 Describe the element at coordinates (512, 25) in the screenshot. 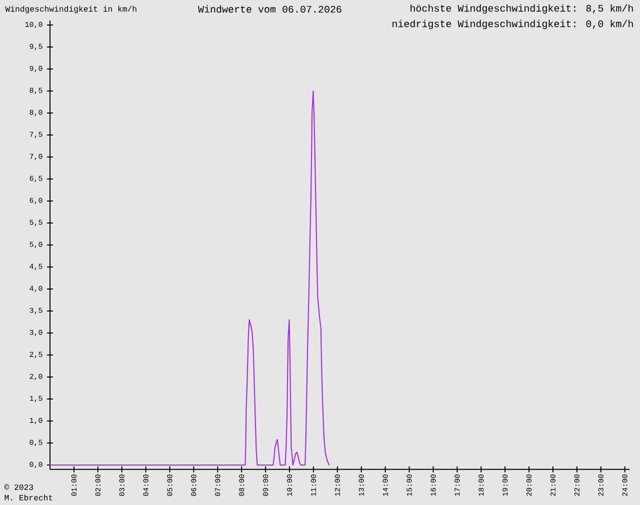

I see `annotation: niedrigste Windgeschwindigkeit: 0,0 km/h` at that location.